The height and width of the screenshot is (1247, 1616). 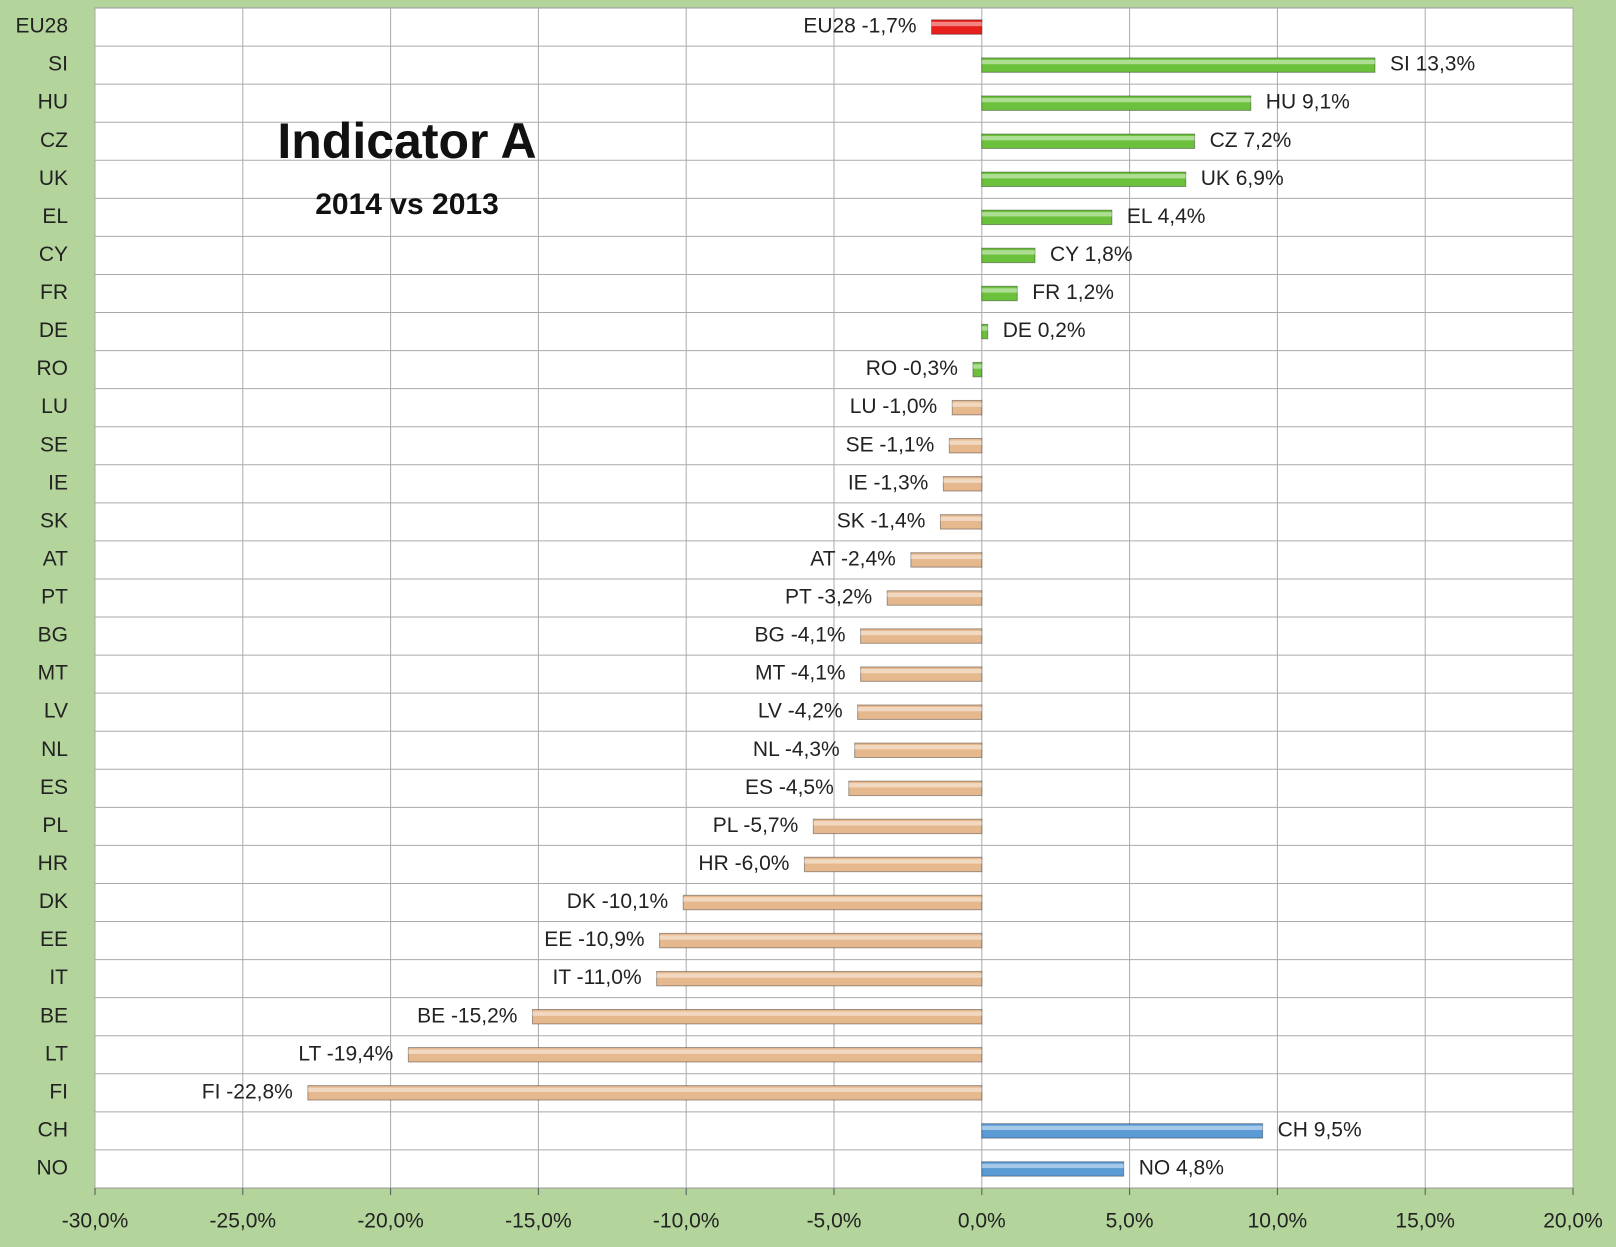 I want to click on y-tick-label: SK, so click(x=54, y=520).